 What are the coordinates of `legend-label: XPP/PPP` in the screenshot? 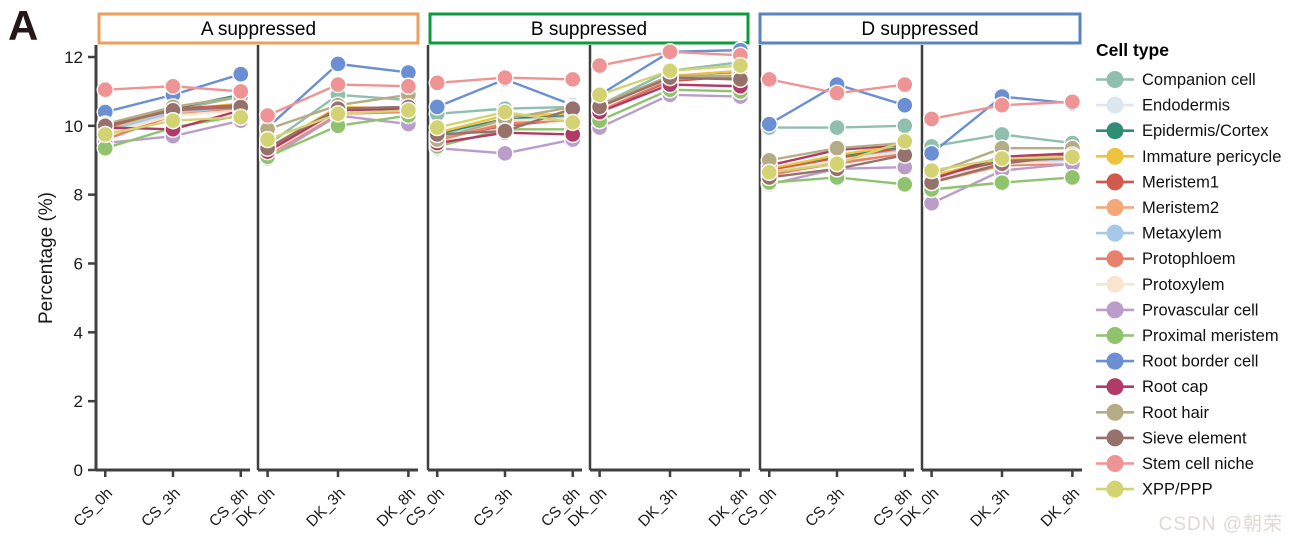 It's located at (1177, 490).